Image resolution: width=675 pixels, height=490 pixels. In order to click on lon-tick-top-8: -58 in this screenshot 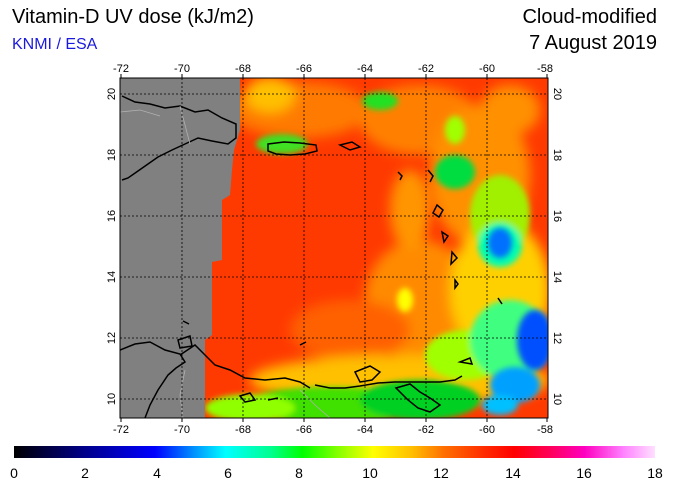, I will do `click(545, 69)`.